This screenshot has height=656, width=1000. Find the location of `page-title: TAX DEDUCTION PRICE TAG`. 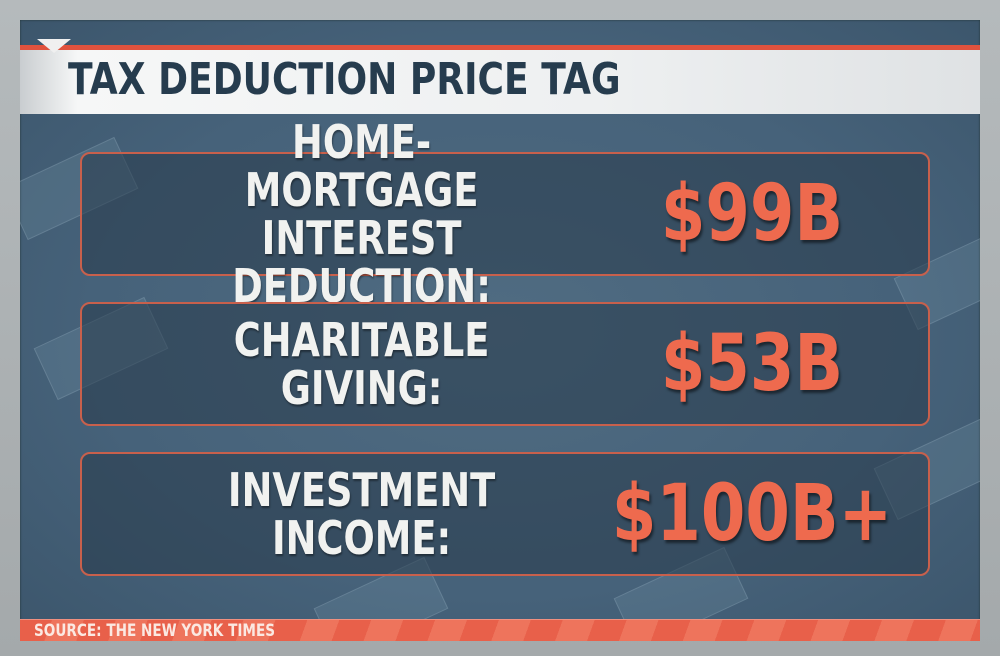

page-title: TAX DEDUCTION PRICE TAG is located at coordinates (344, 79).